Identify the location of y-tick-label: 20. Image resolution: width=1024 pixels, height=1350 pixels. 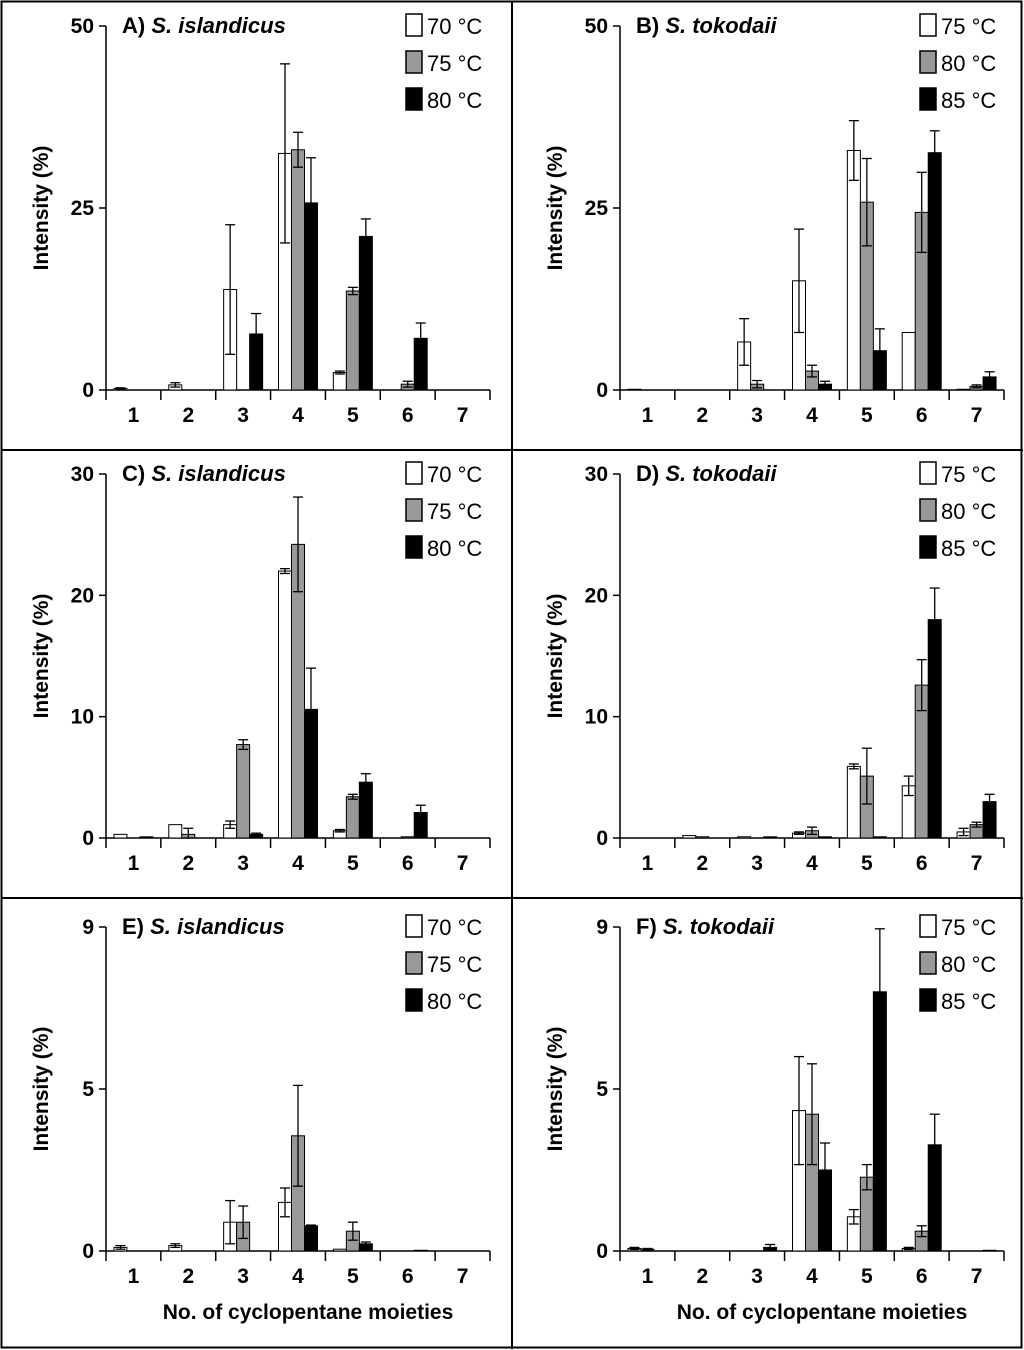
(596, 595).